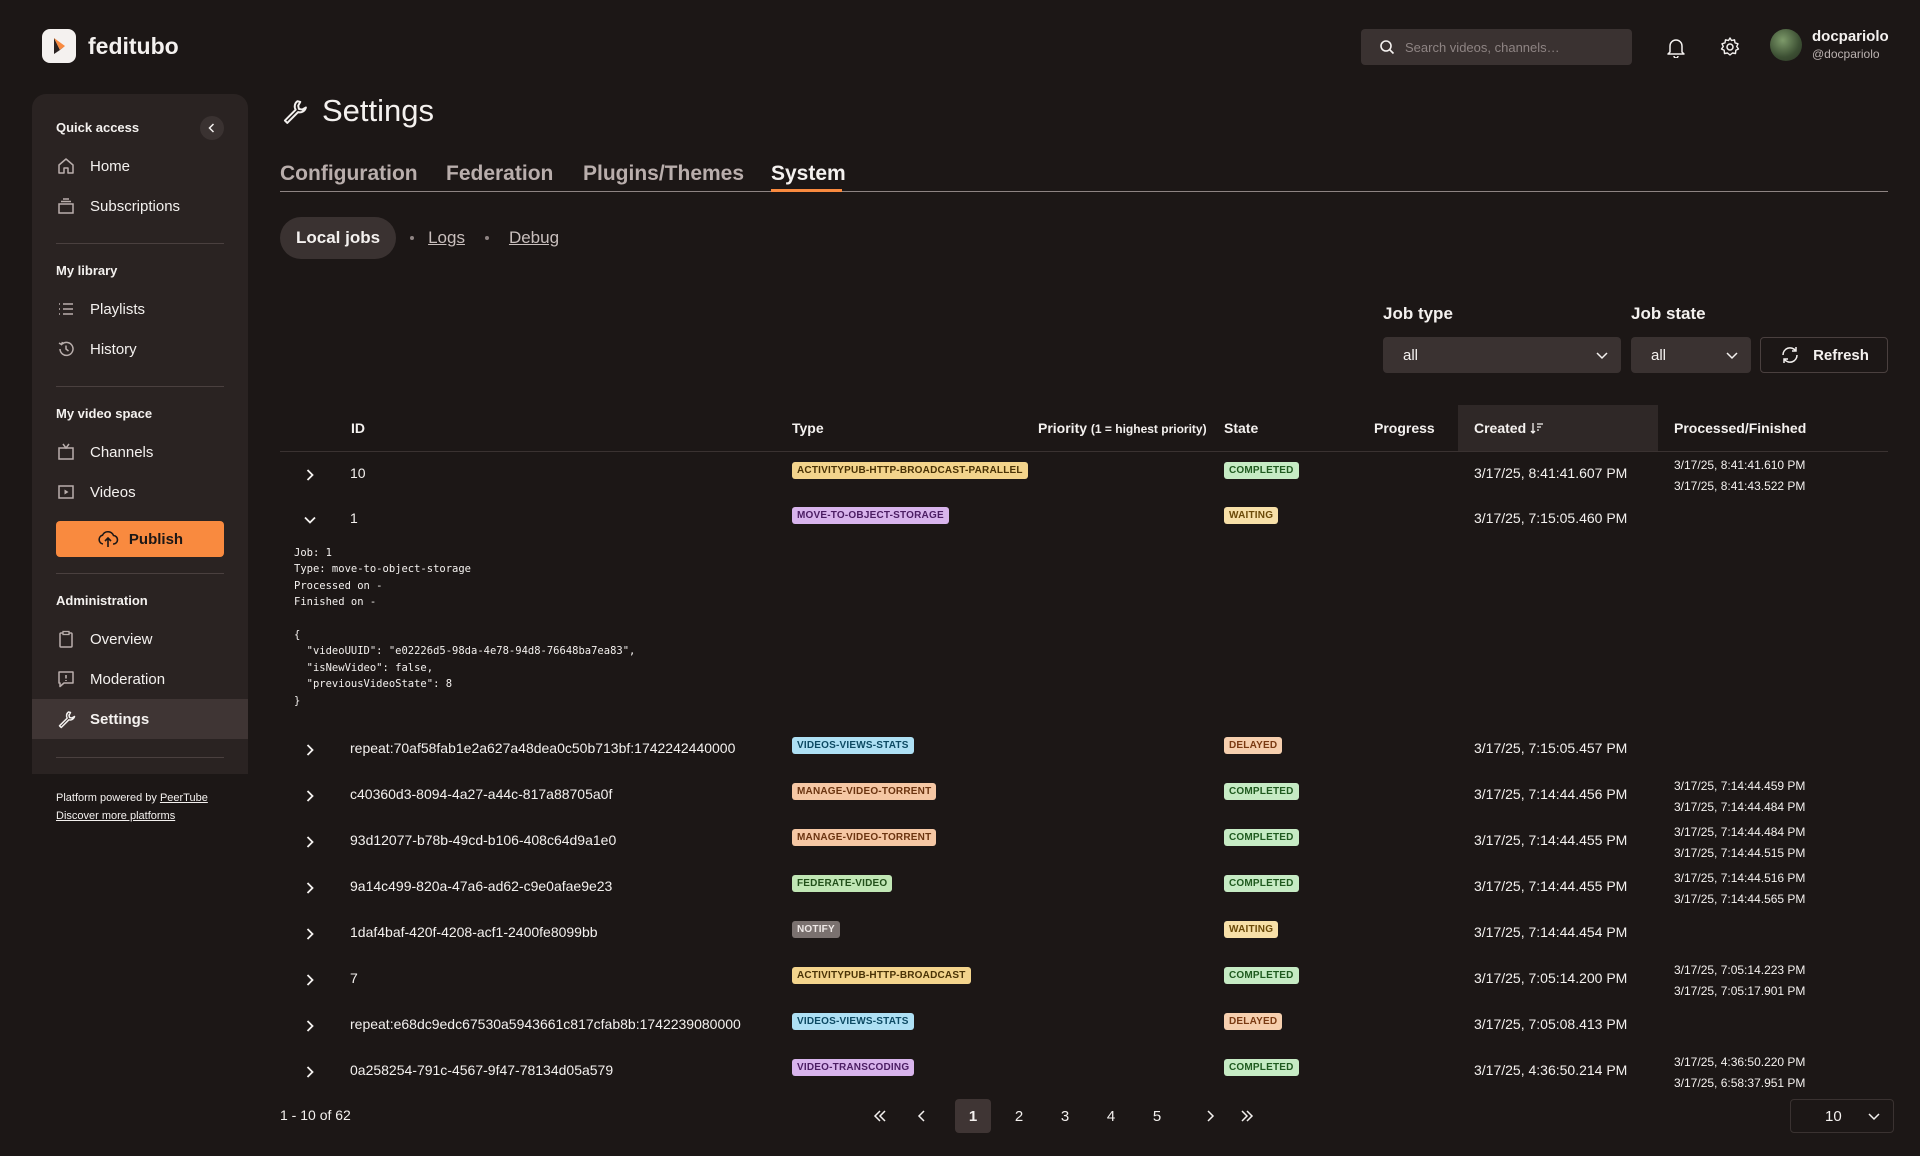 The width and height of the screenshot is (1920, 1156). Describe the element at coordinates (1122, 428) in the screenshot. I see `column-header-priority: Priority (1 = highest priority)` at that location.